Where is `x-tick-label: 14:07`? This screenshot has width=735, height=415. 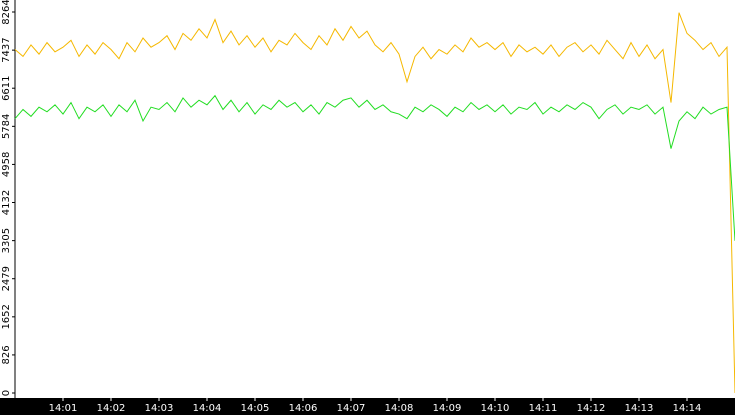 x-tick-label: 14:07 is located at coordinates (351, 408).